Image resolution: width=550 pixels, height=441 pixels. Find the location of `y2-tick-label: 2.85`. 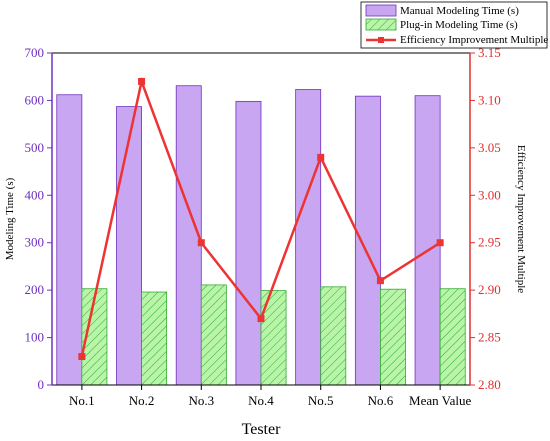

y2-tick-label: 2.85 is located at coordinates (489, 337).